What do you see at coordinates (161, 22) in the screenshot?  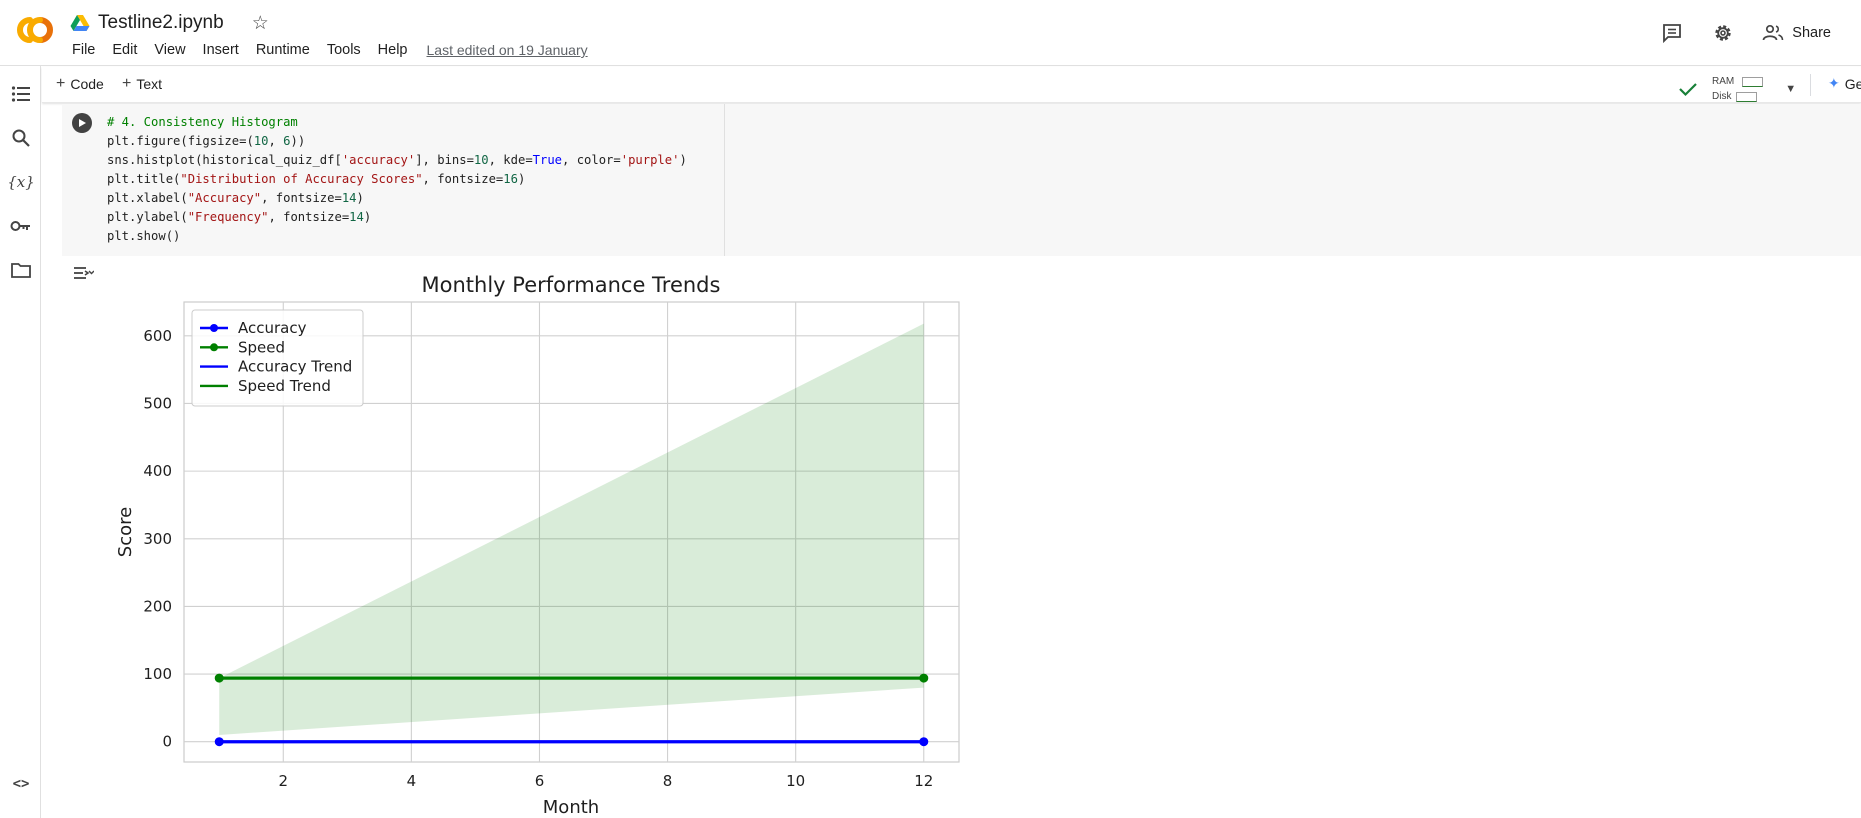 I see `notebook-title: Testline2.ipynb` at bounding box center [161, 22].